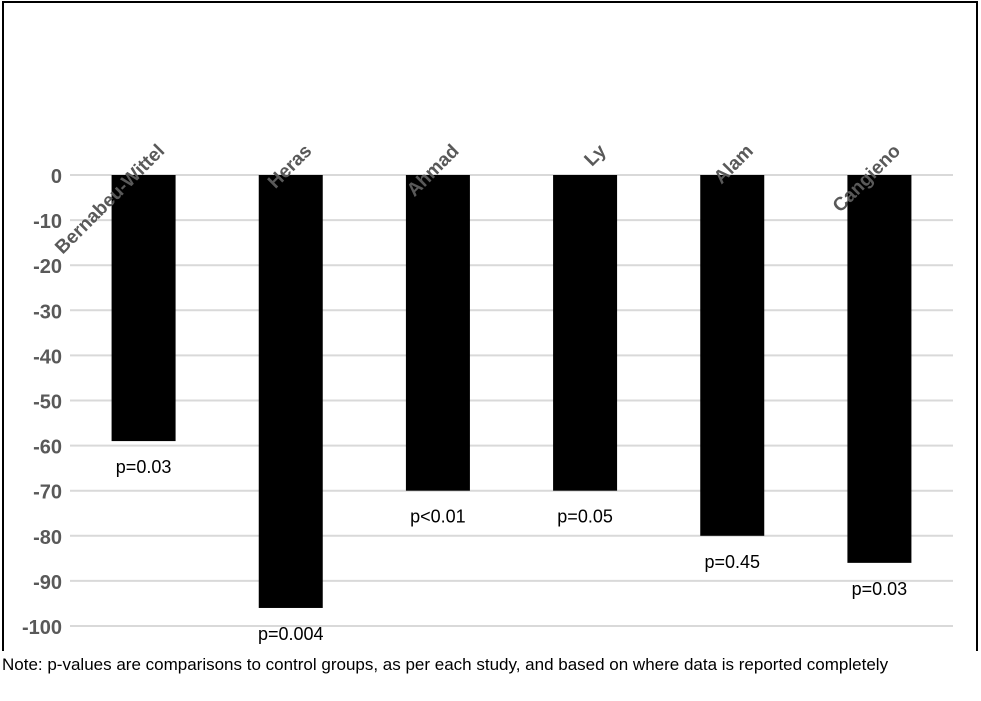  I want to click on data-label: p=0.45, so click(732, 562).